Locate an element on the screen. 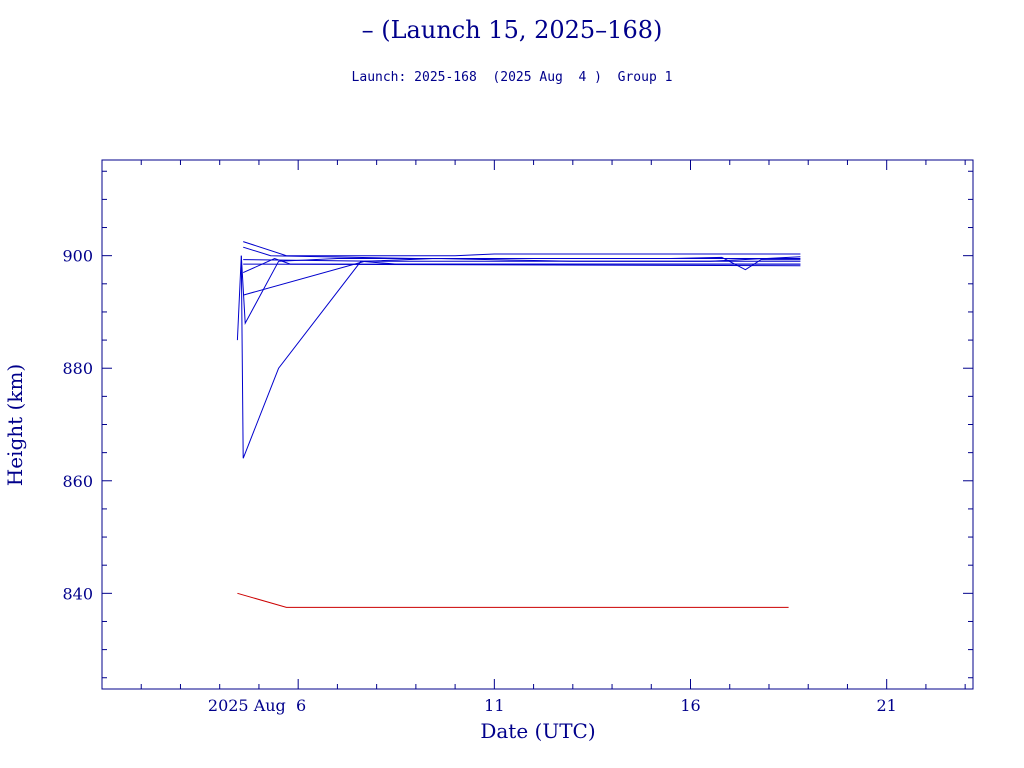 The width and height of the screenshot is (1024, 768). y-tick-label: 880 is located at coordinates (77, 368).